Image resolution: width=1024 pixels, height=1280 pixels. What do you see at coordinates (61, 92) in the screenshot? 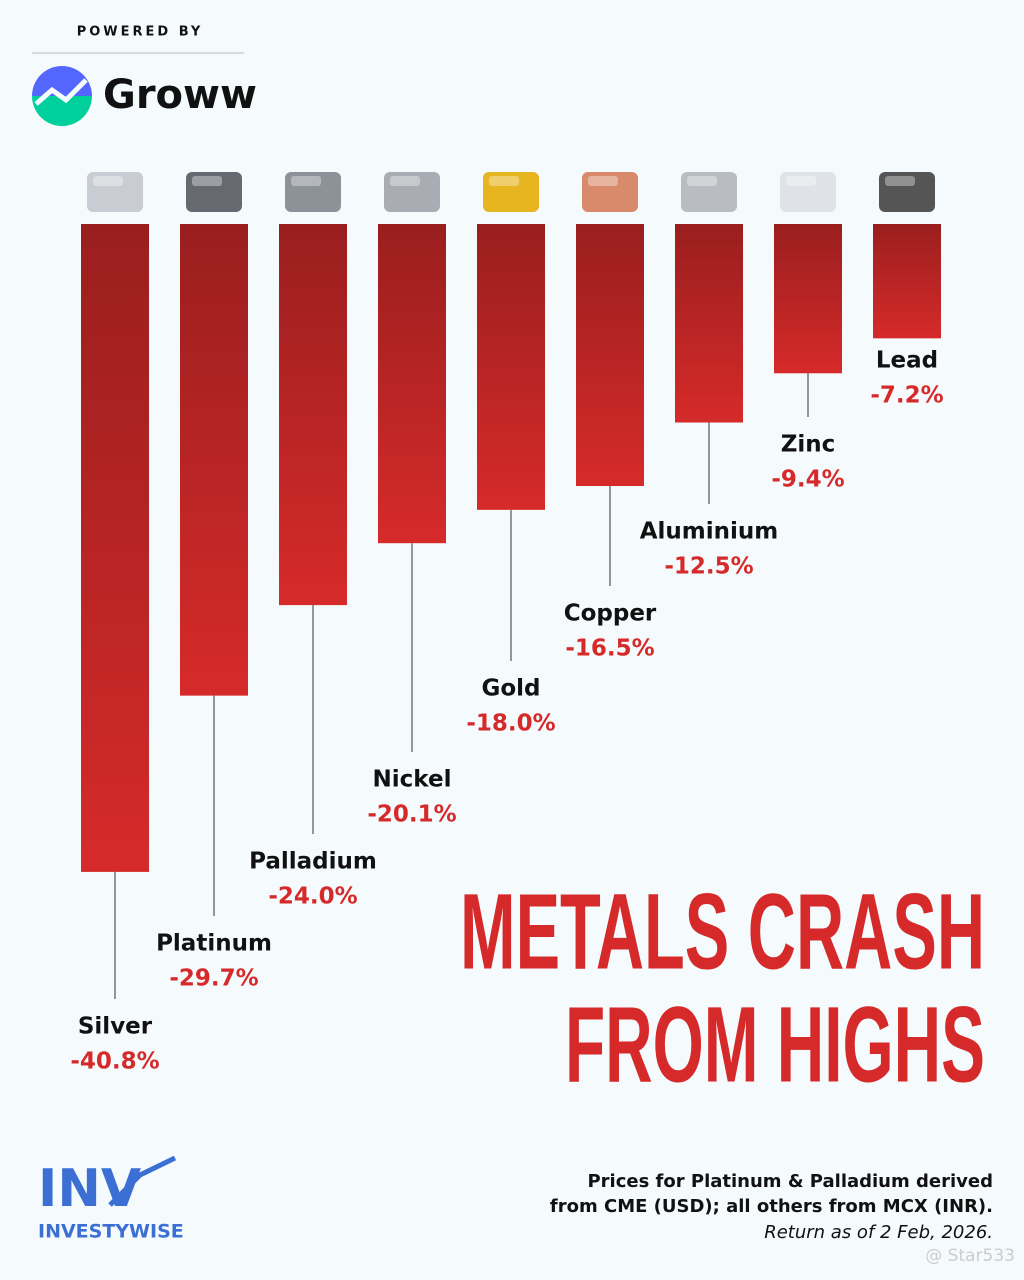
I see `groww-logo-mark` at bounding box center [61, 92].